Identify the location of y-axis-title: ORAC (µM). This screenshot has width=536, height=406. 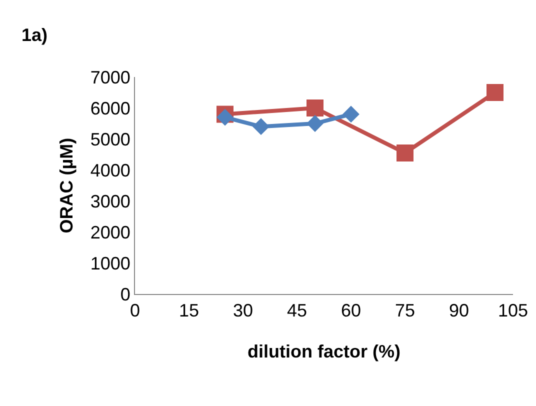
(66, 186).